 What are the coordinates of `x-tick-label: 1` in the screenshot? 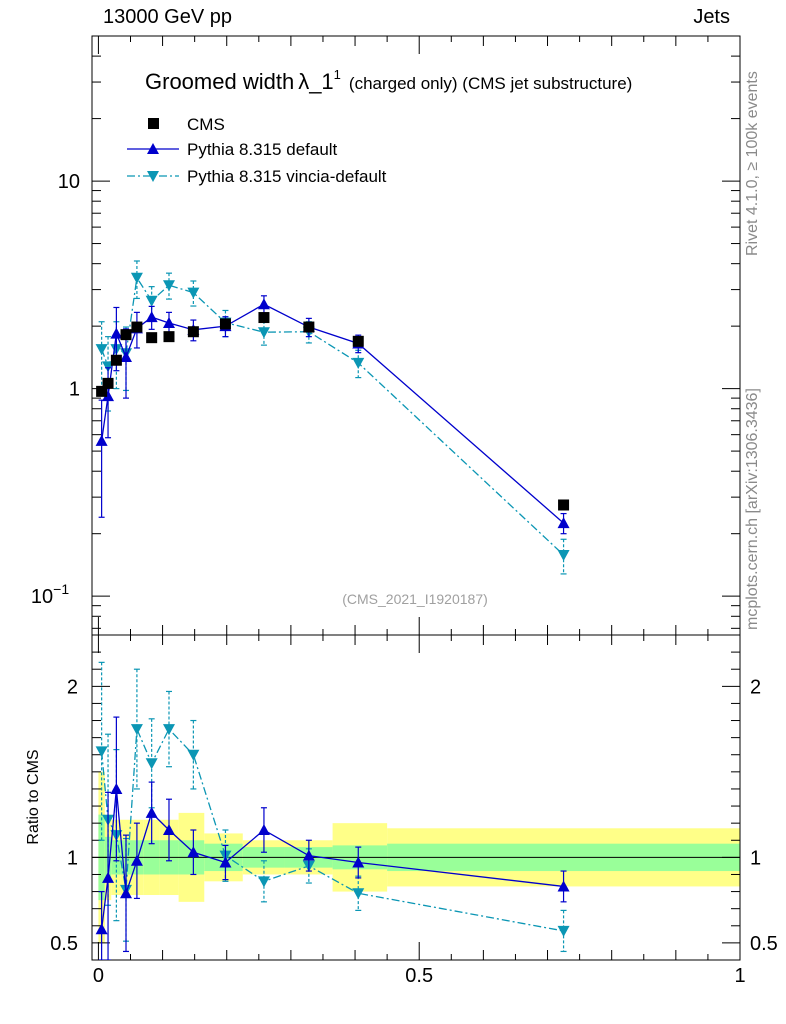 It's located at (739, 976).